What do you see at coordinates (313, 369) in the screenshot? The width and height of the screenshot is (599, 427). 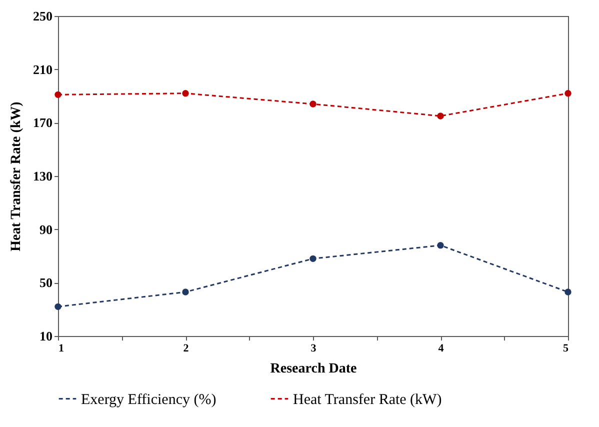 I see `x-axis-title: Research Date` at bounding box center [313, 369].